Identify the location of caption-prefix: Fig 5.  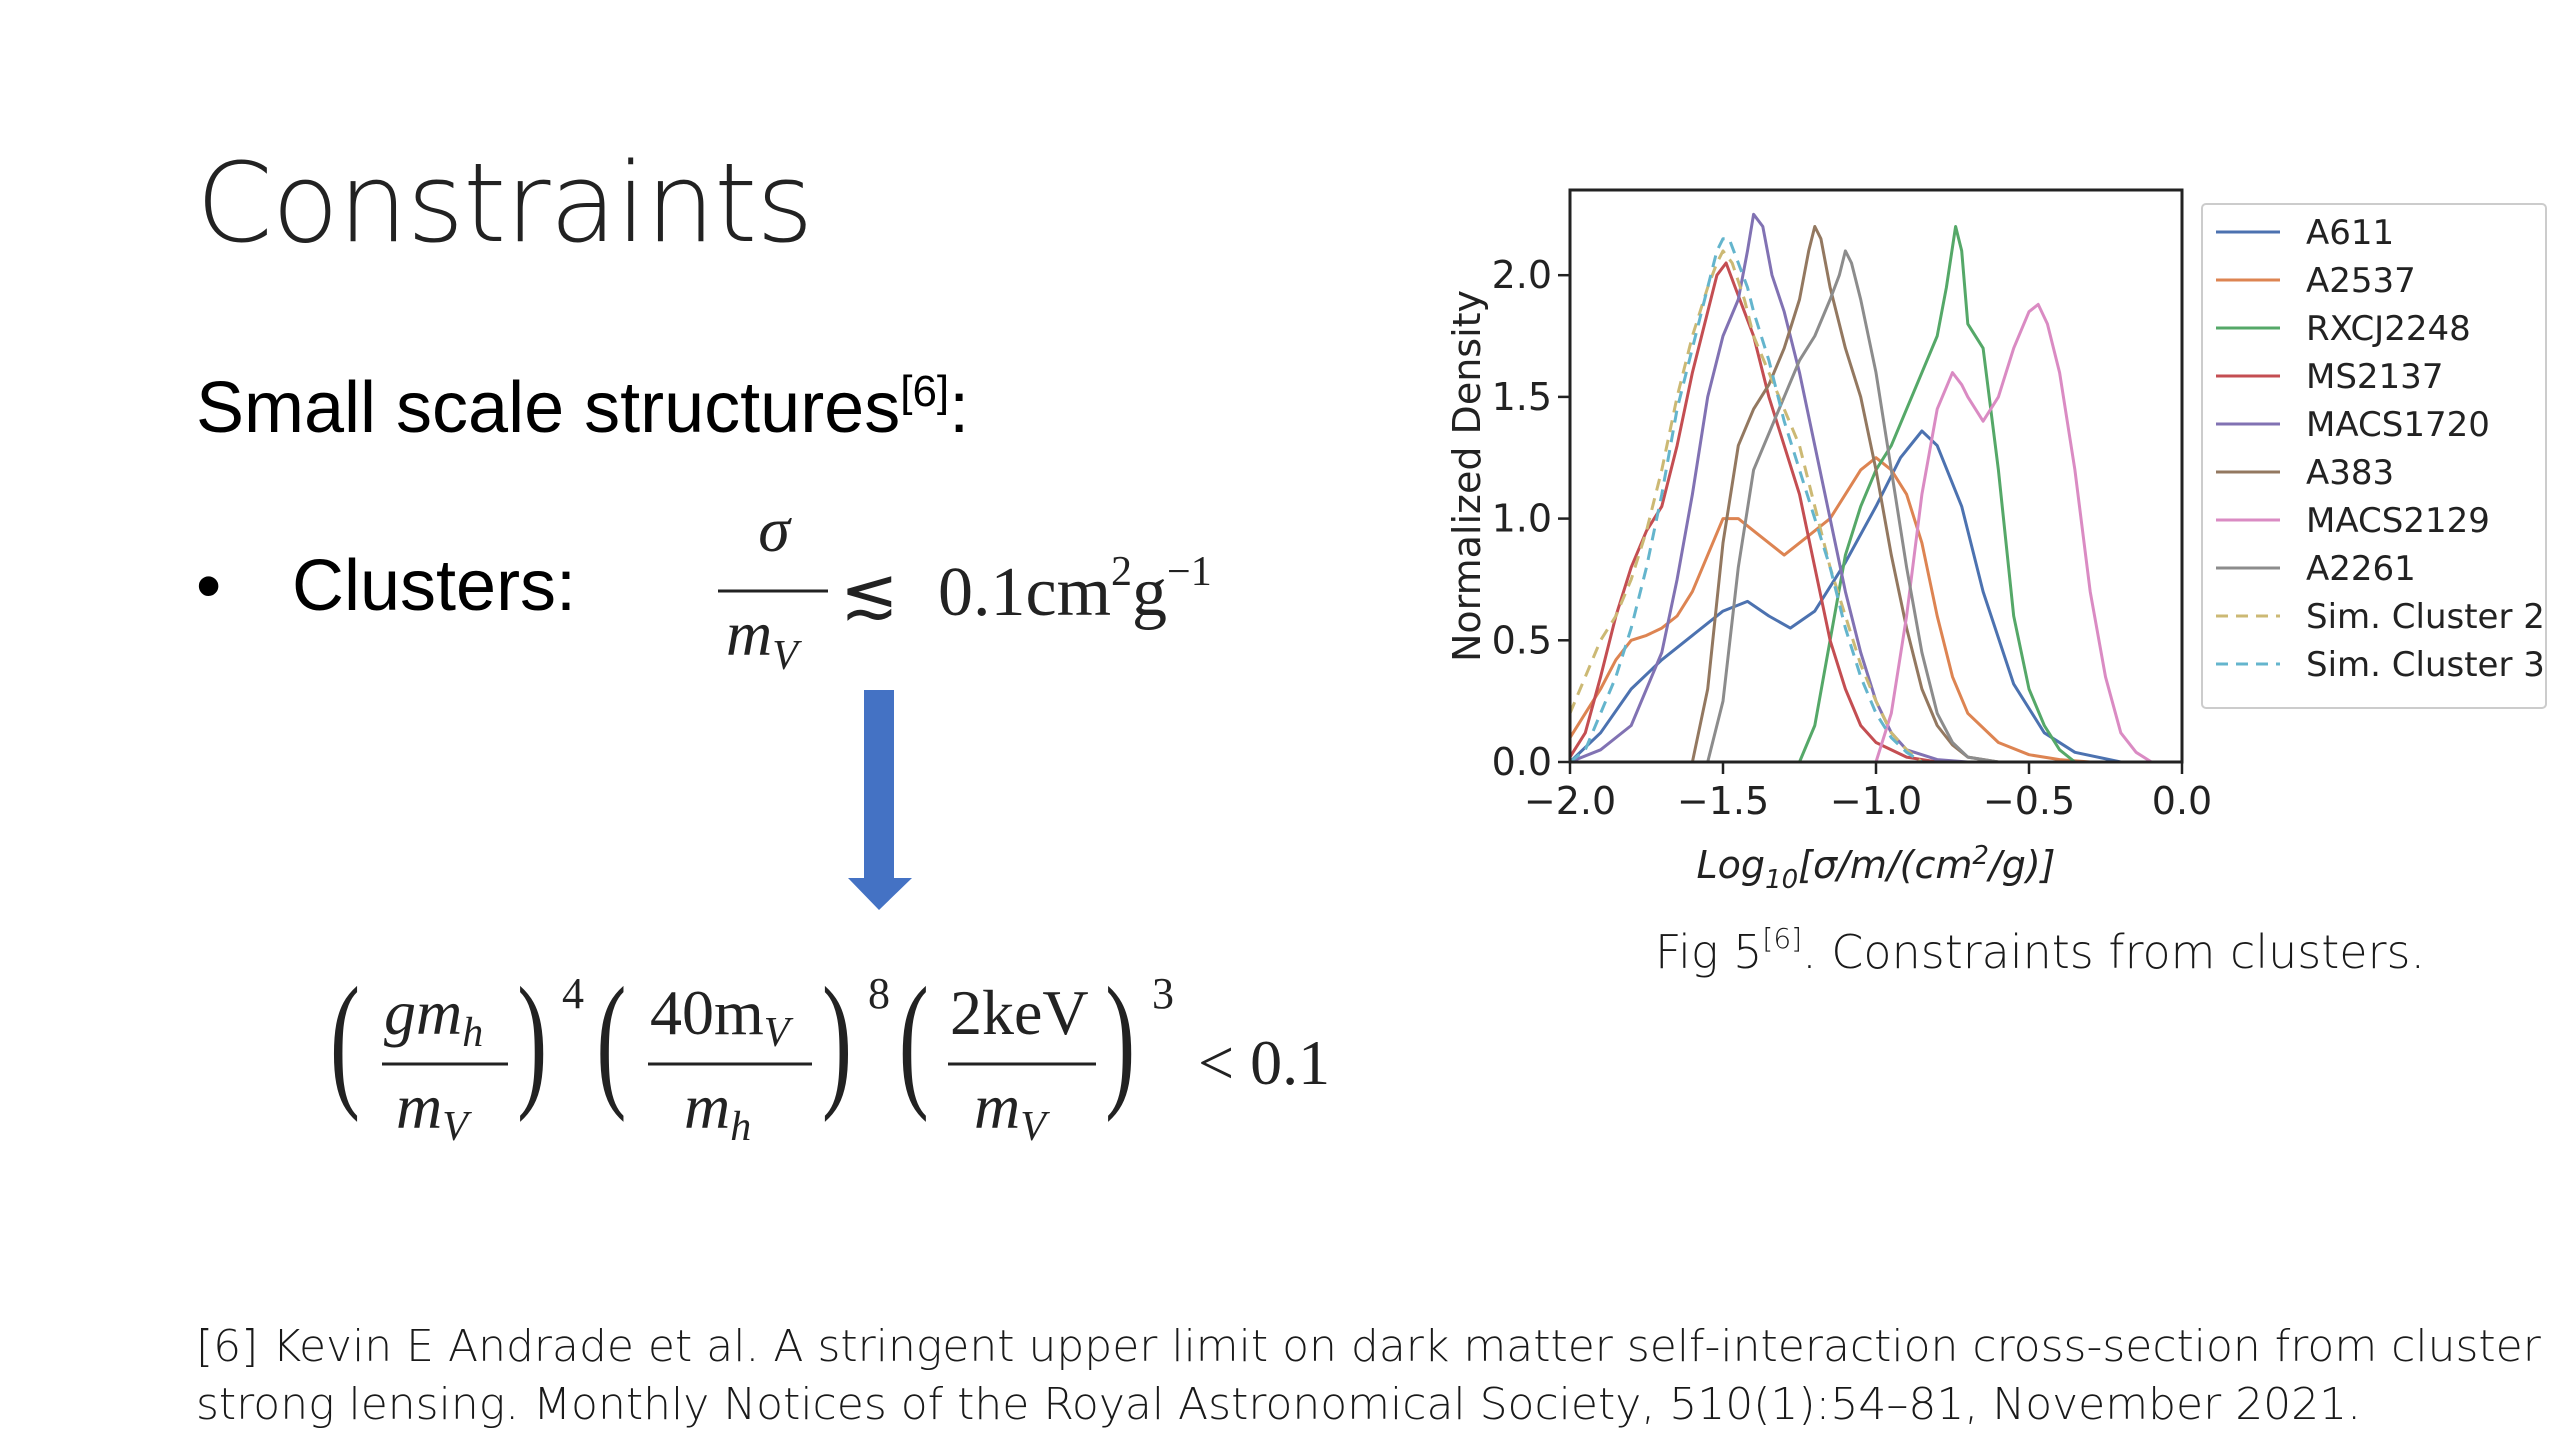
(1709, 952).